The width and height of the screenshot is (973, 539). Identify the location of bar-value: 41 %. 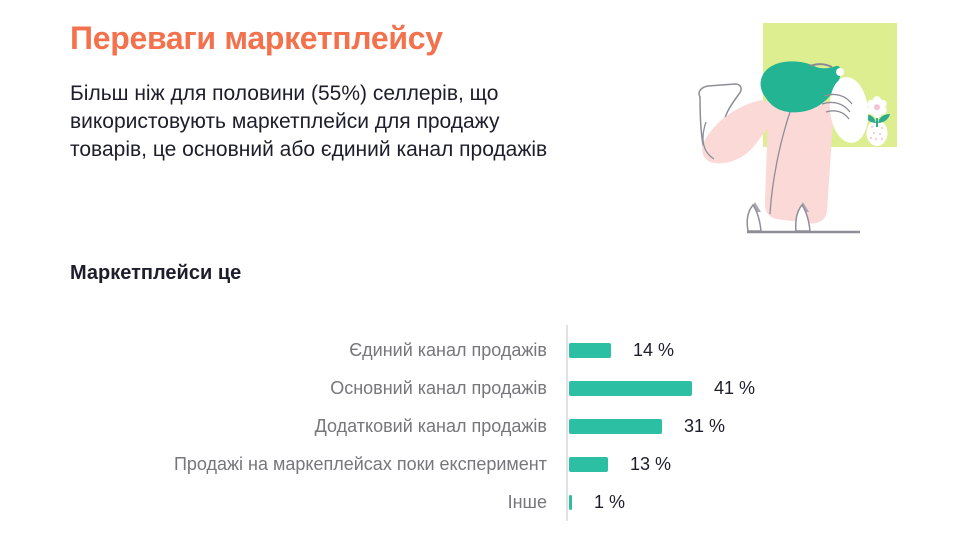
(735, 387).